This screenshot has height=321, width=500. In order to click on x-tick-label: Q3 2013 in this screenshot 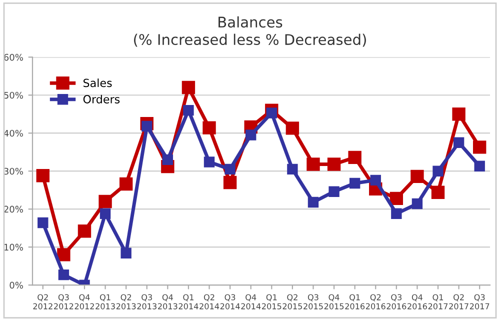, I will do `click(146, 302)`.